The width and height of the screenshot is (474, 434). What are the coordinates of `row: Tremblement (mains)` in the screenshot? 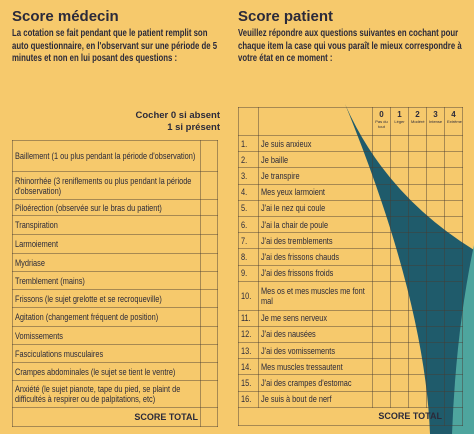 It's located at (115, 280).